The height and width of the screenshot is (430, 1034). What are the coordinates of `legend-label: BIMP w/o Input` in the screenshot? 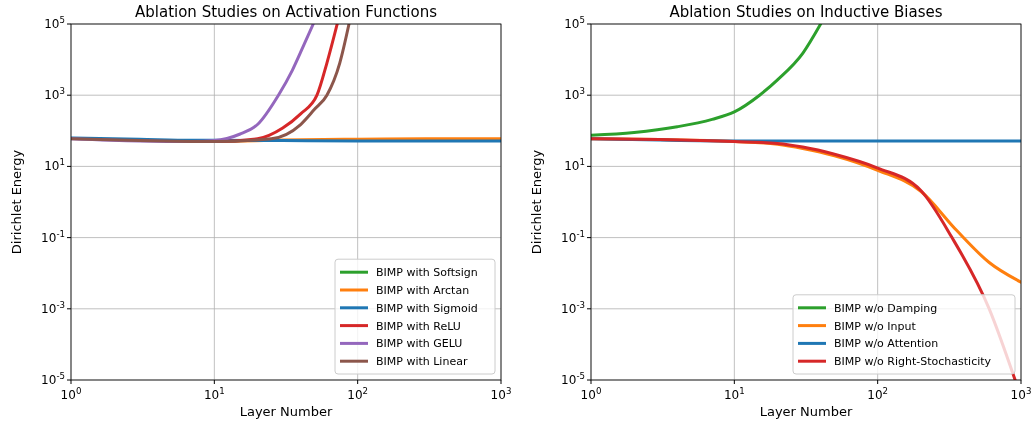 It's located at (875, 326).